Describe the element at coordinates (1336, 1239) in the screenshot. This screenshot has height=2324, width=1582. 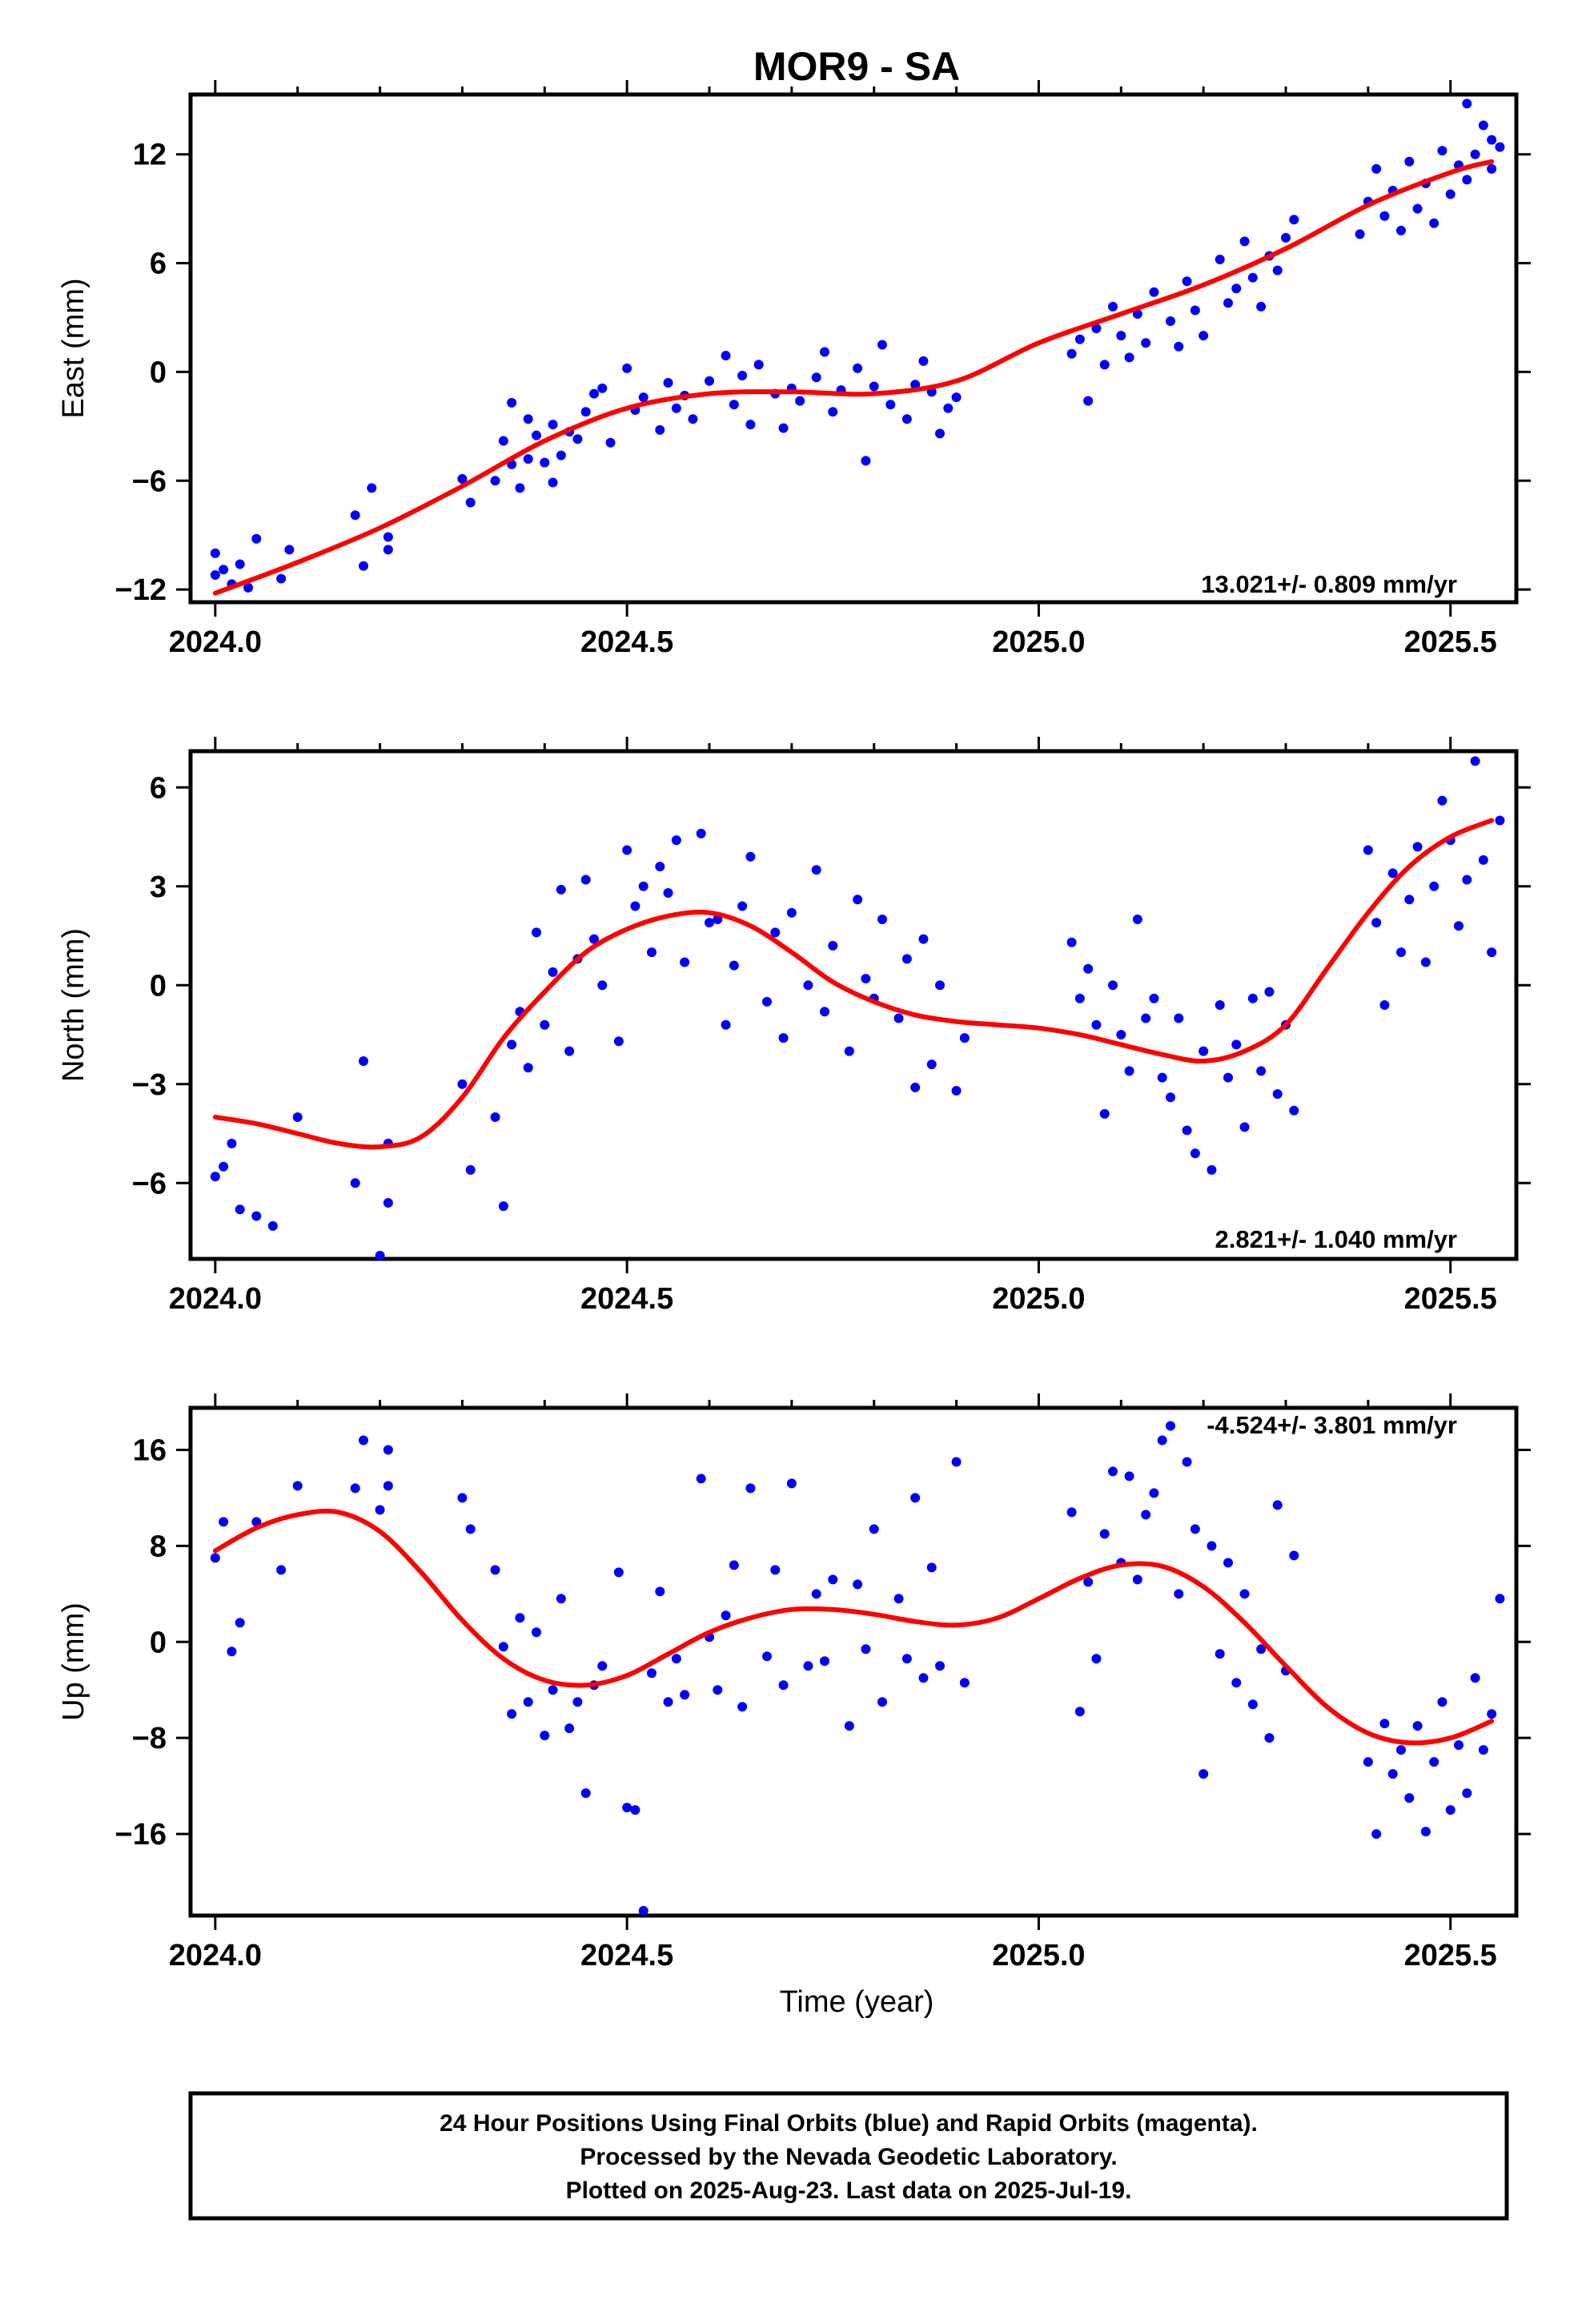
I see `rate-label: 2.821+/- 1.040 mm/yr` at that location.